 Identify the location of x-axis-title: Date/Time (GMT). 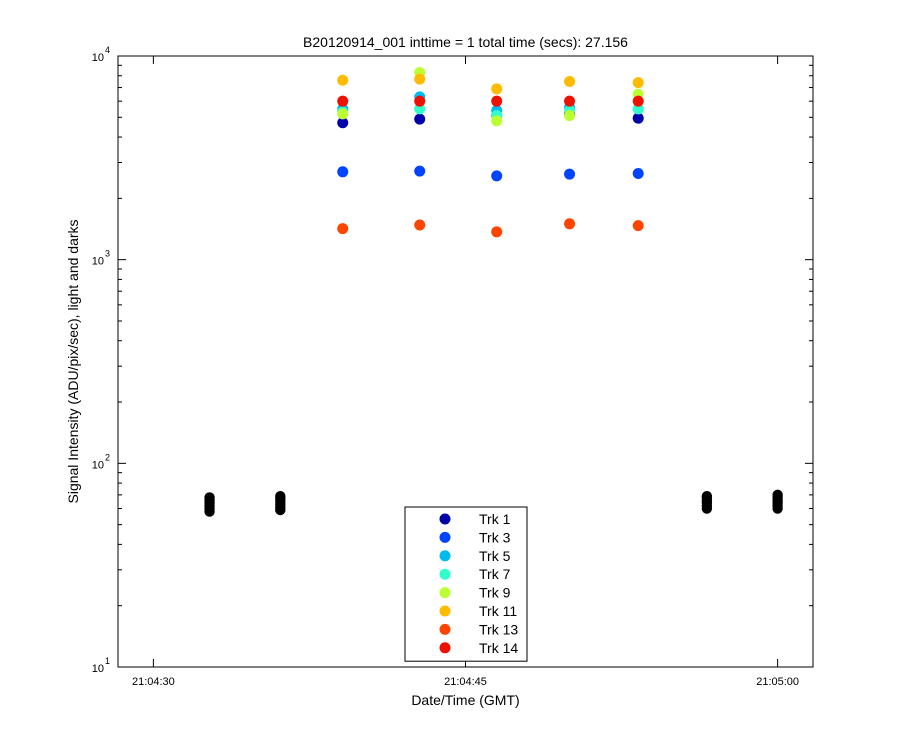
(465, 700).